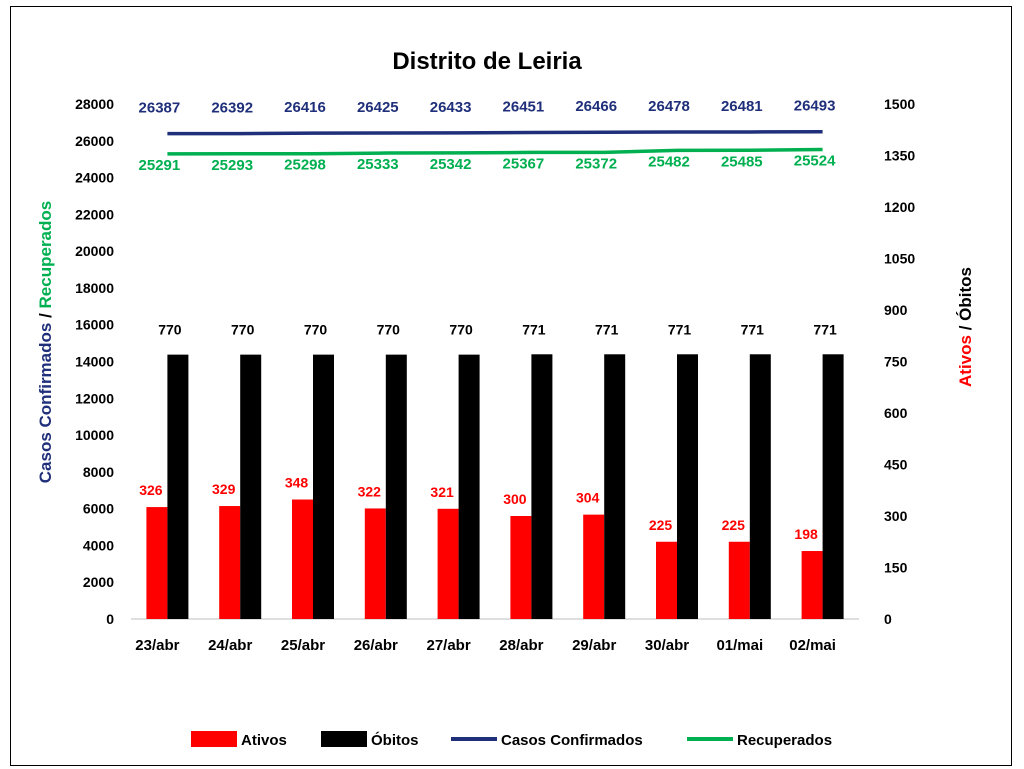 The height and width of the screenshot is (769, 1024). I want to click on left-tick-label: 16000, so click(94, 325).